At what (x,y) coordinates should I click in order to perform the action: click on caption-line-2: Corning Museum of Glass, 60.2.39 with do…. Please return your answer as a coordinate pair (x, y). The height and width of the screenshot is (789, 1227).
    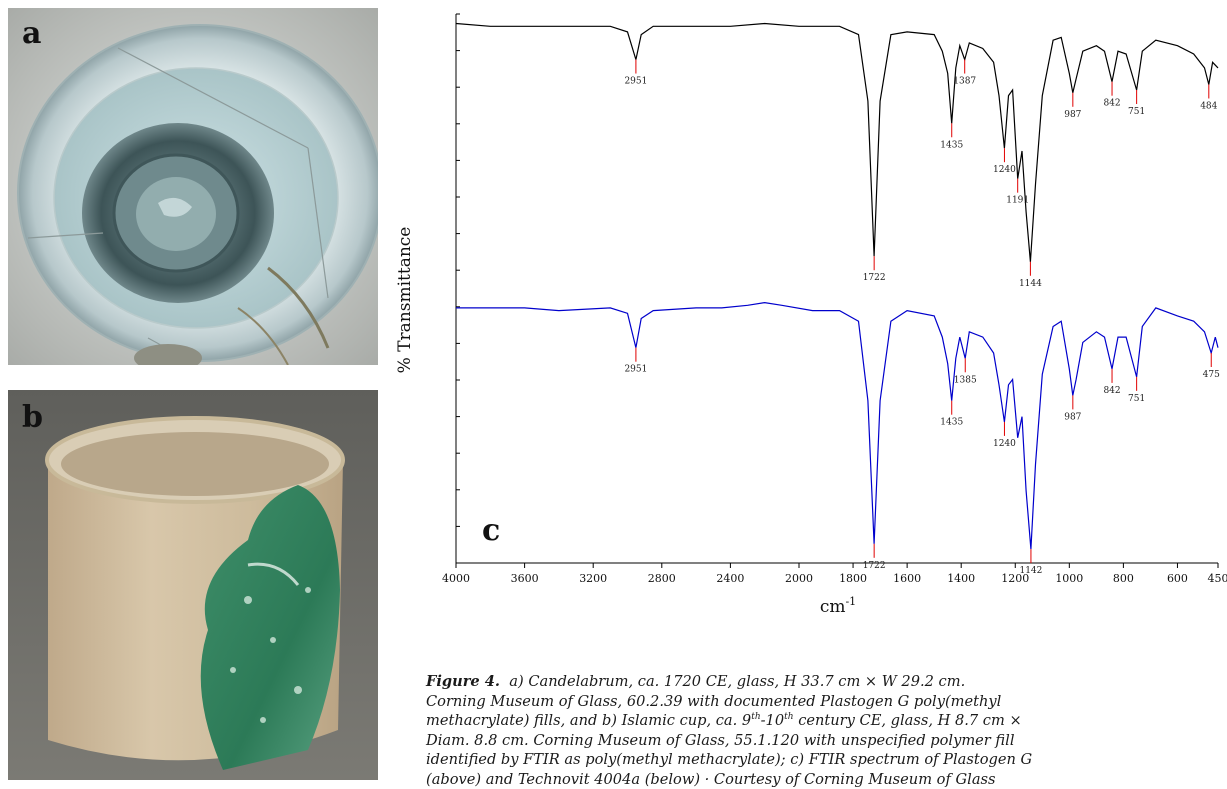
    Looking at the image, I should click on (821, 702).